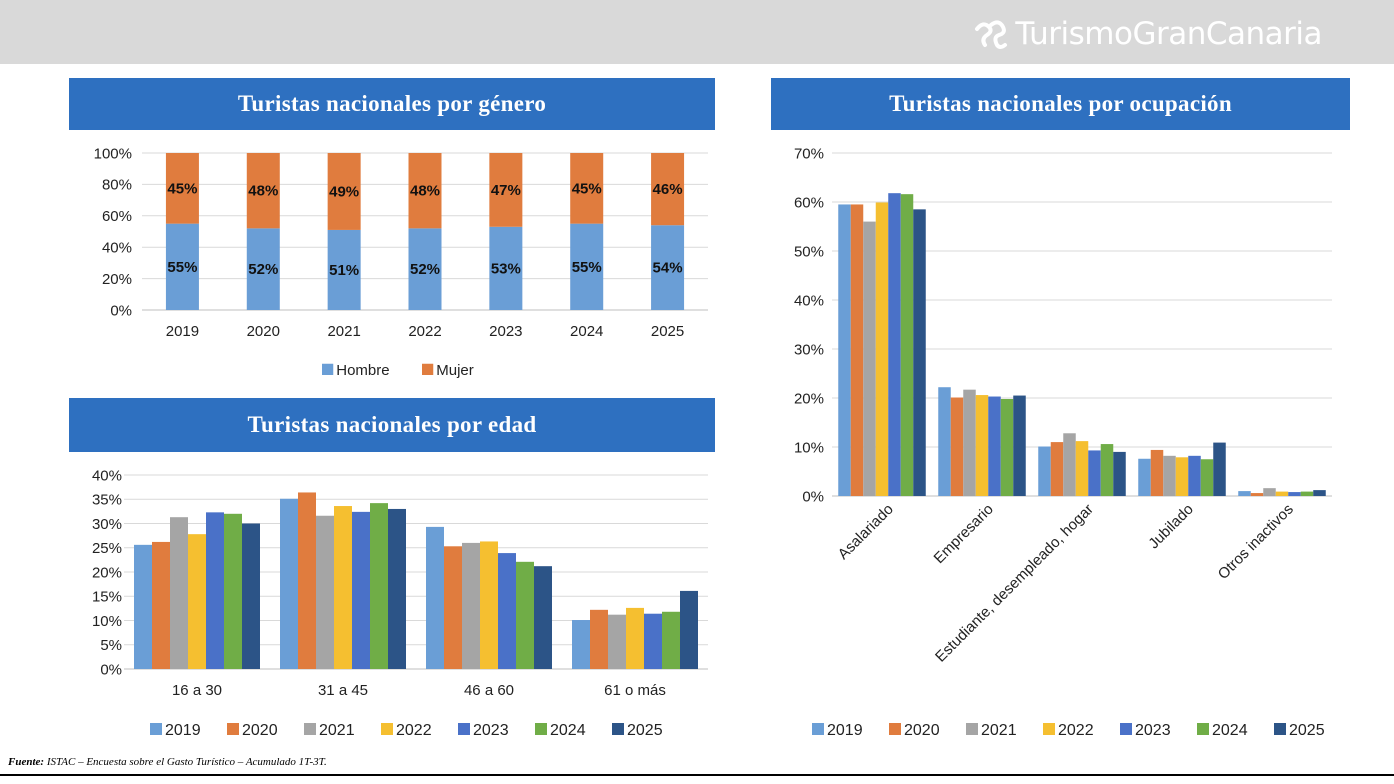 The image size is (1394, 784). I want to click on y-tick-label-edad: 0%, so click(111, 669).